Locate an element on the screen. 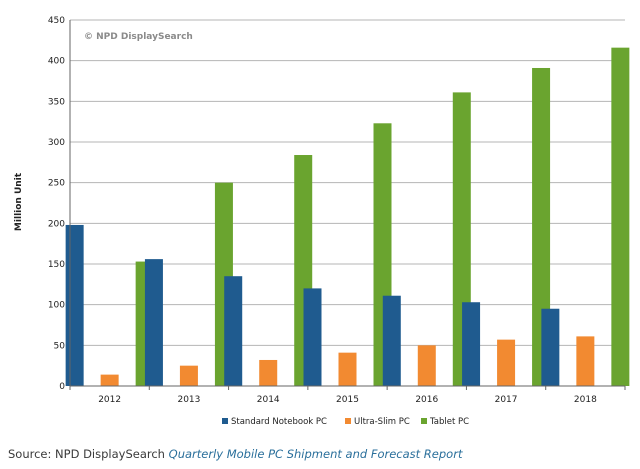 The image size is (640, 469). bar-standard-notebook-pc-2017 is located at coordinates (471, 344).